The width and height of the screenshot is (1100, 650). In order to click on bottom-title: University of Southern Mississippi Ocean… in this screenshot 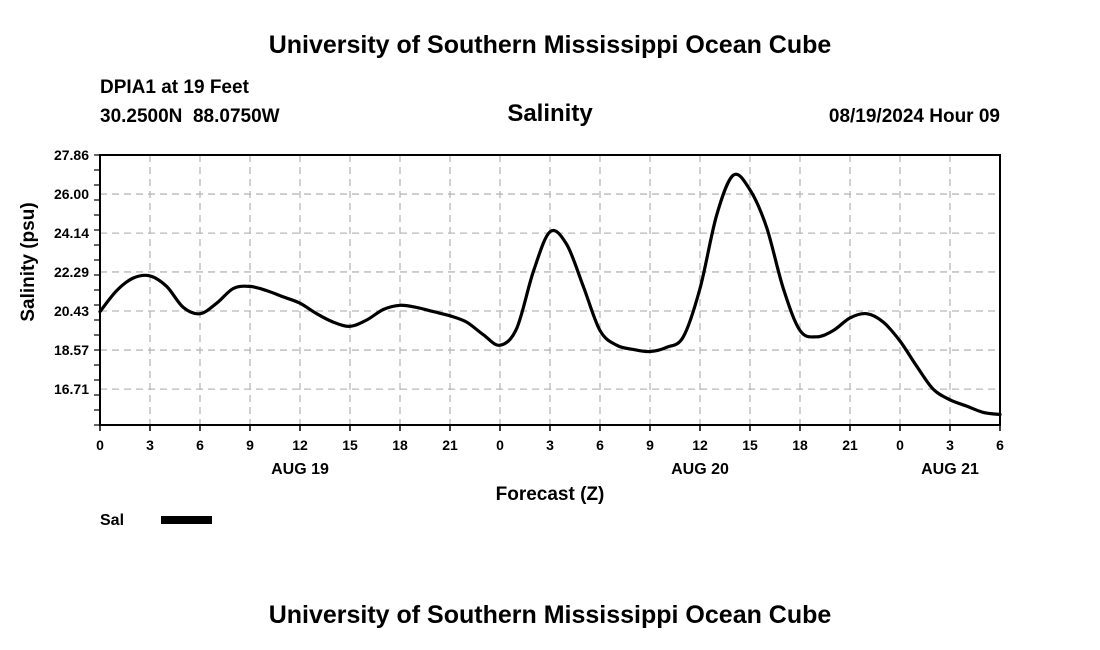, I will do `click(550, 615)`.